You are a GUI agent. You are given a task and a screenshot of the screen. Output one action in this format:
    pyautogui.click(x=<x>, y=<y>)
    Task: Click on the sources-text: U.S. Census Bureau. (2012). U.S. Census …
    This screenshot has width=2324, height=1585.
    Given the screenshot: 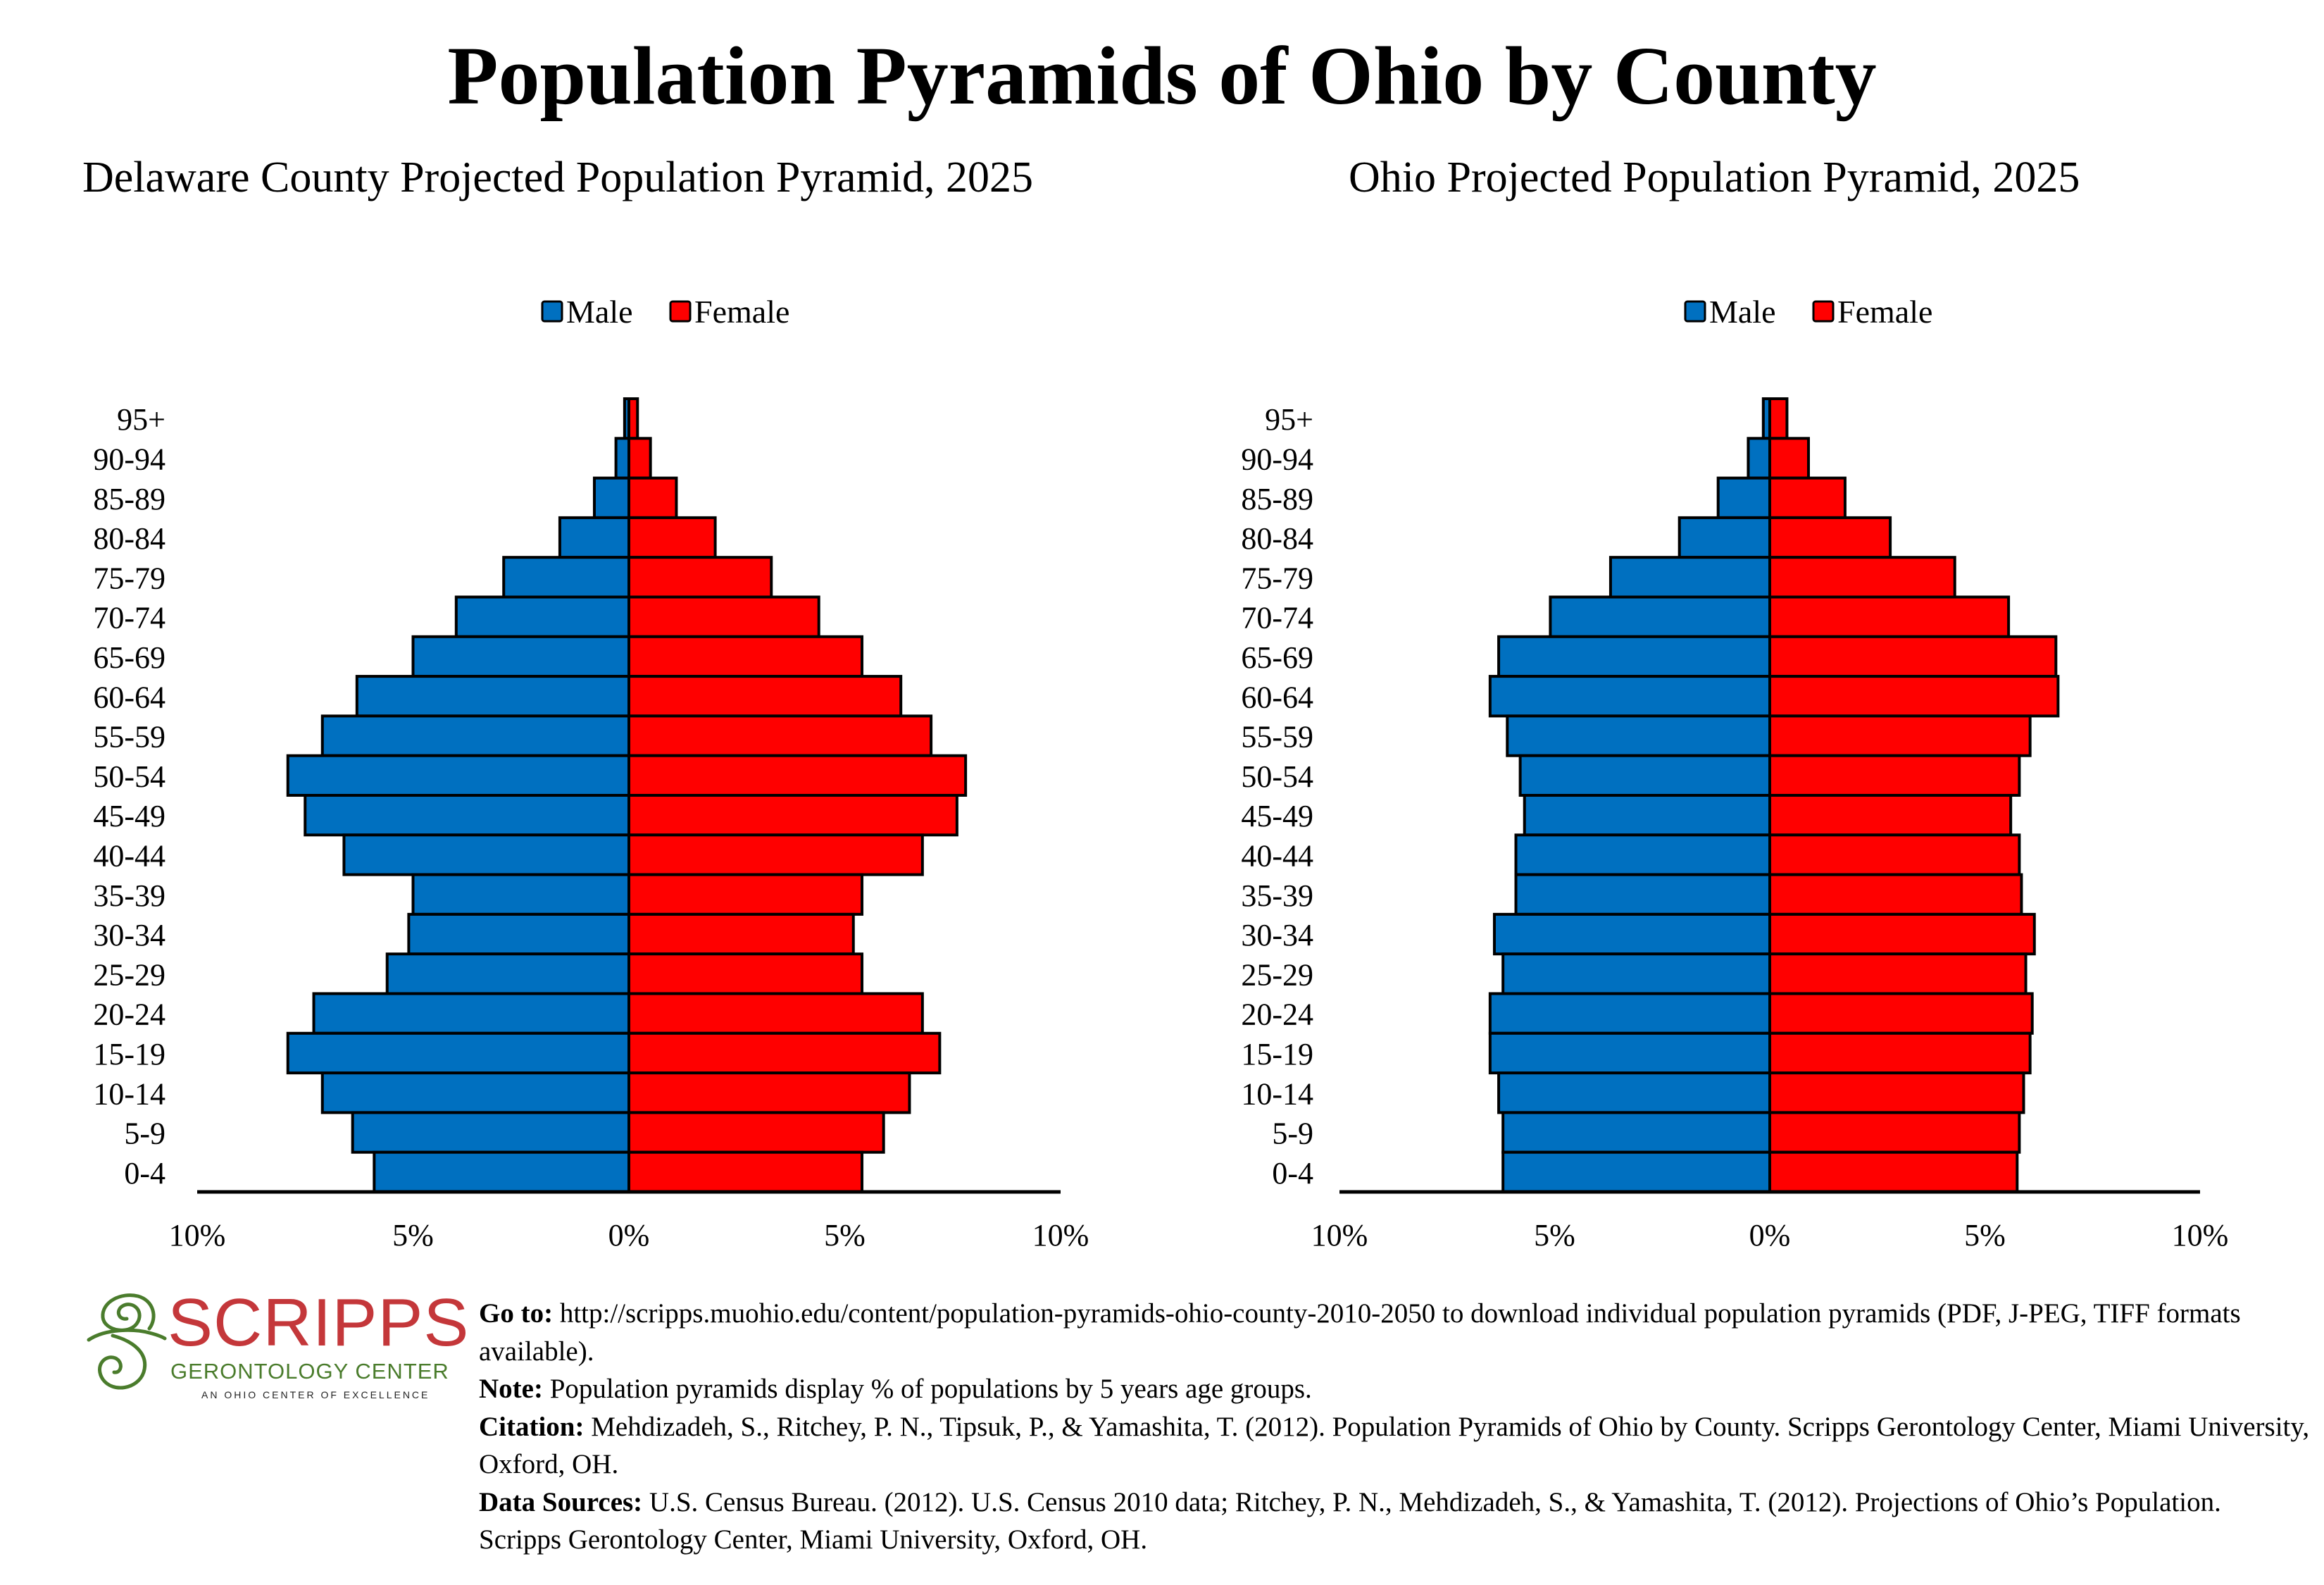 What is the action you would take?
    pyautogui.click(x=1350, y=1520)
    